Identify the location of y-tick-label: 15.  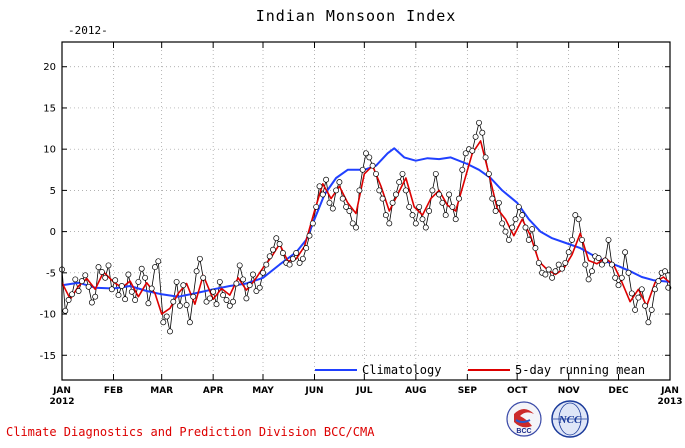
(49, 108).